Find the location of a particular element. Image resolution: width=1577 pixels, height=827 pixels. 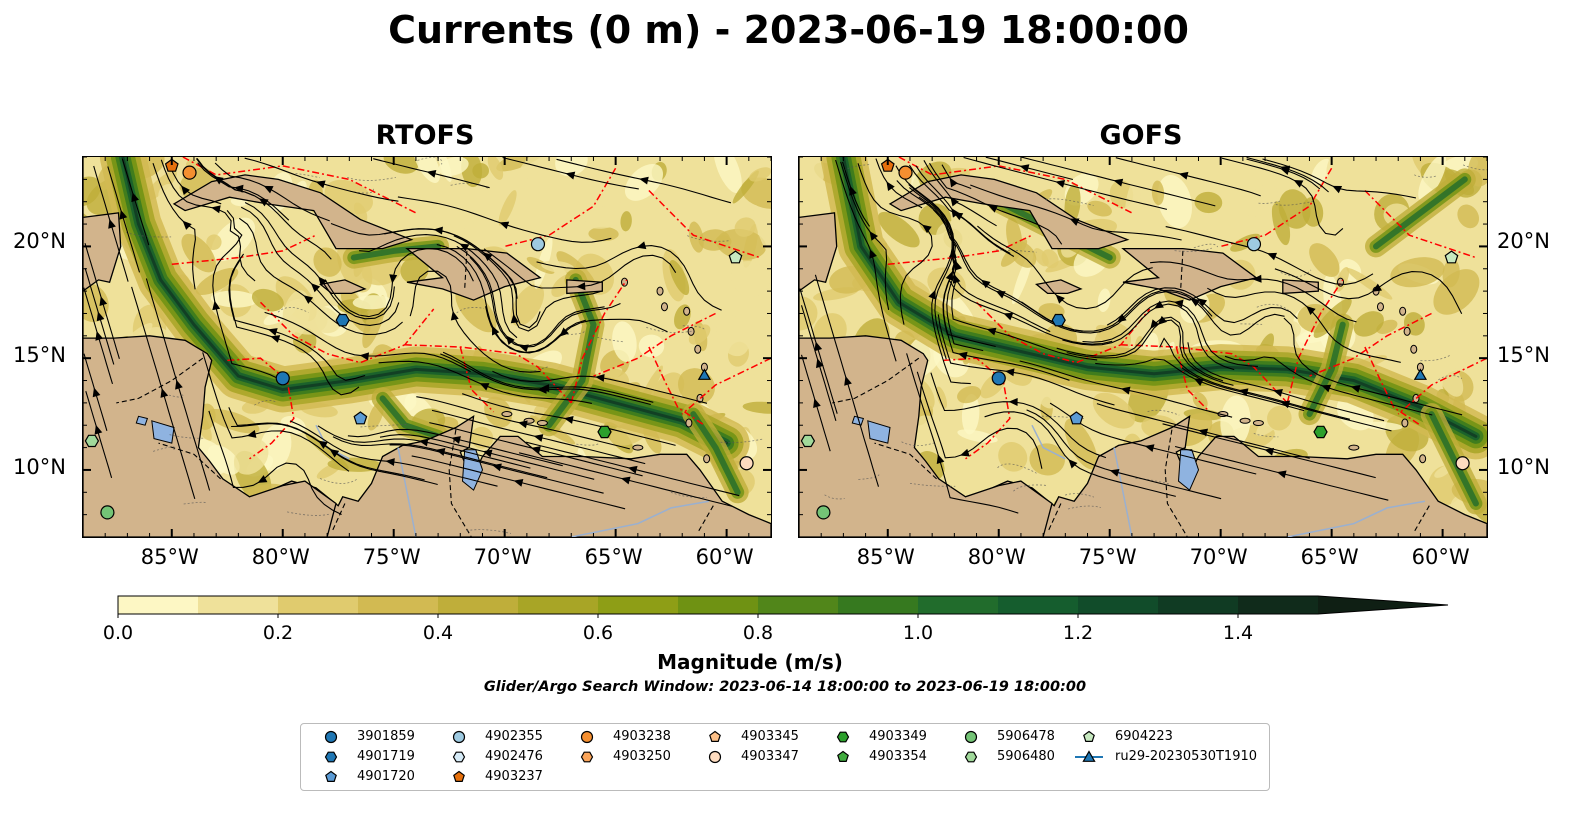

lat-label-left-20: 20°N is located at coordinates (39, 241).